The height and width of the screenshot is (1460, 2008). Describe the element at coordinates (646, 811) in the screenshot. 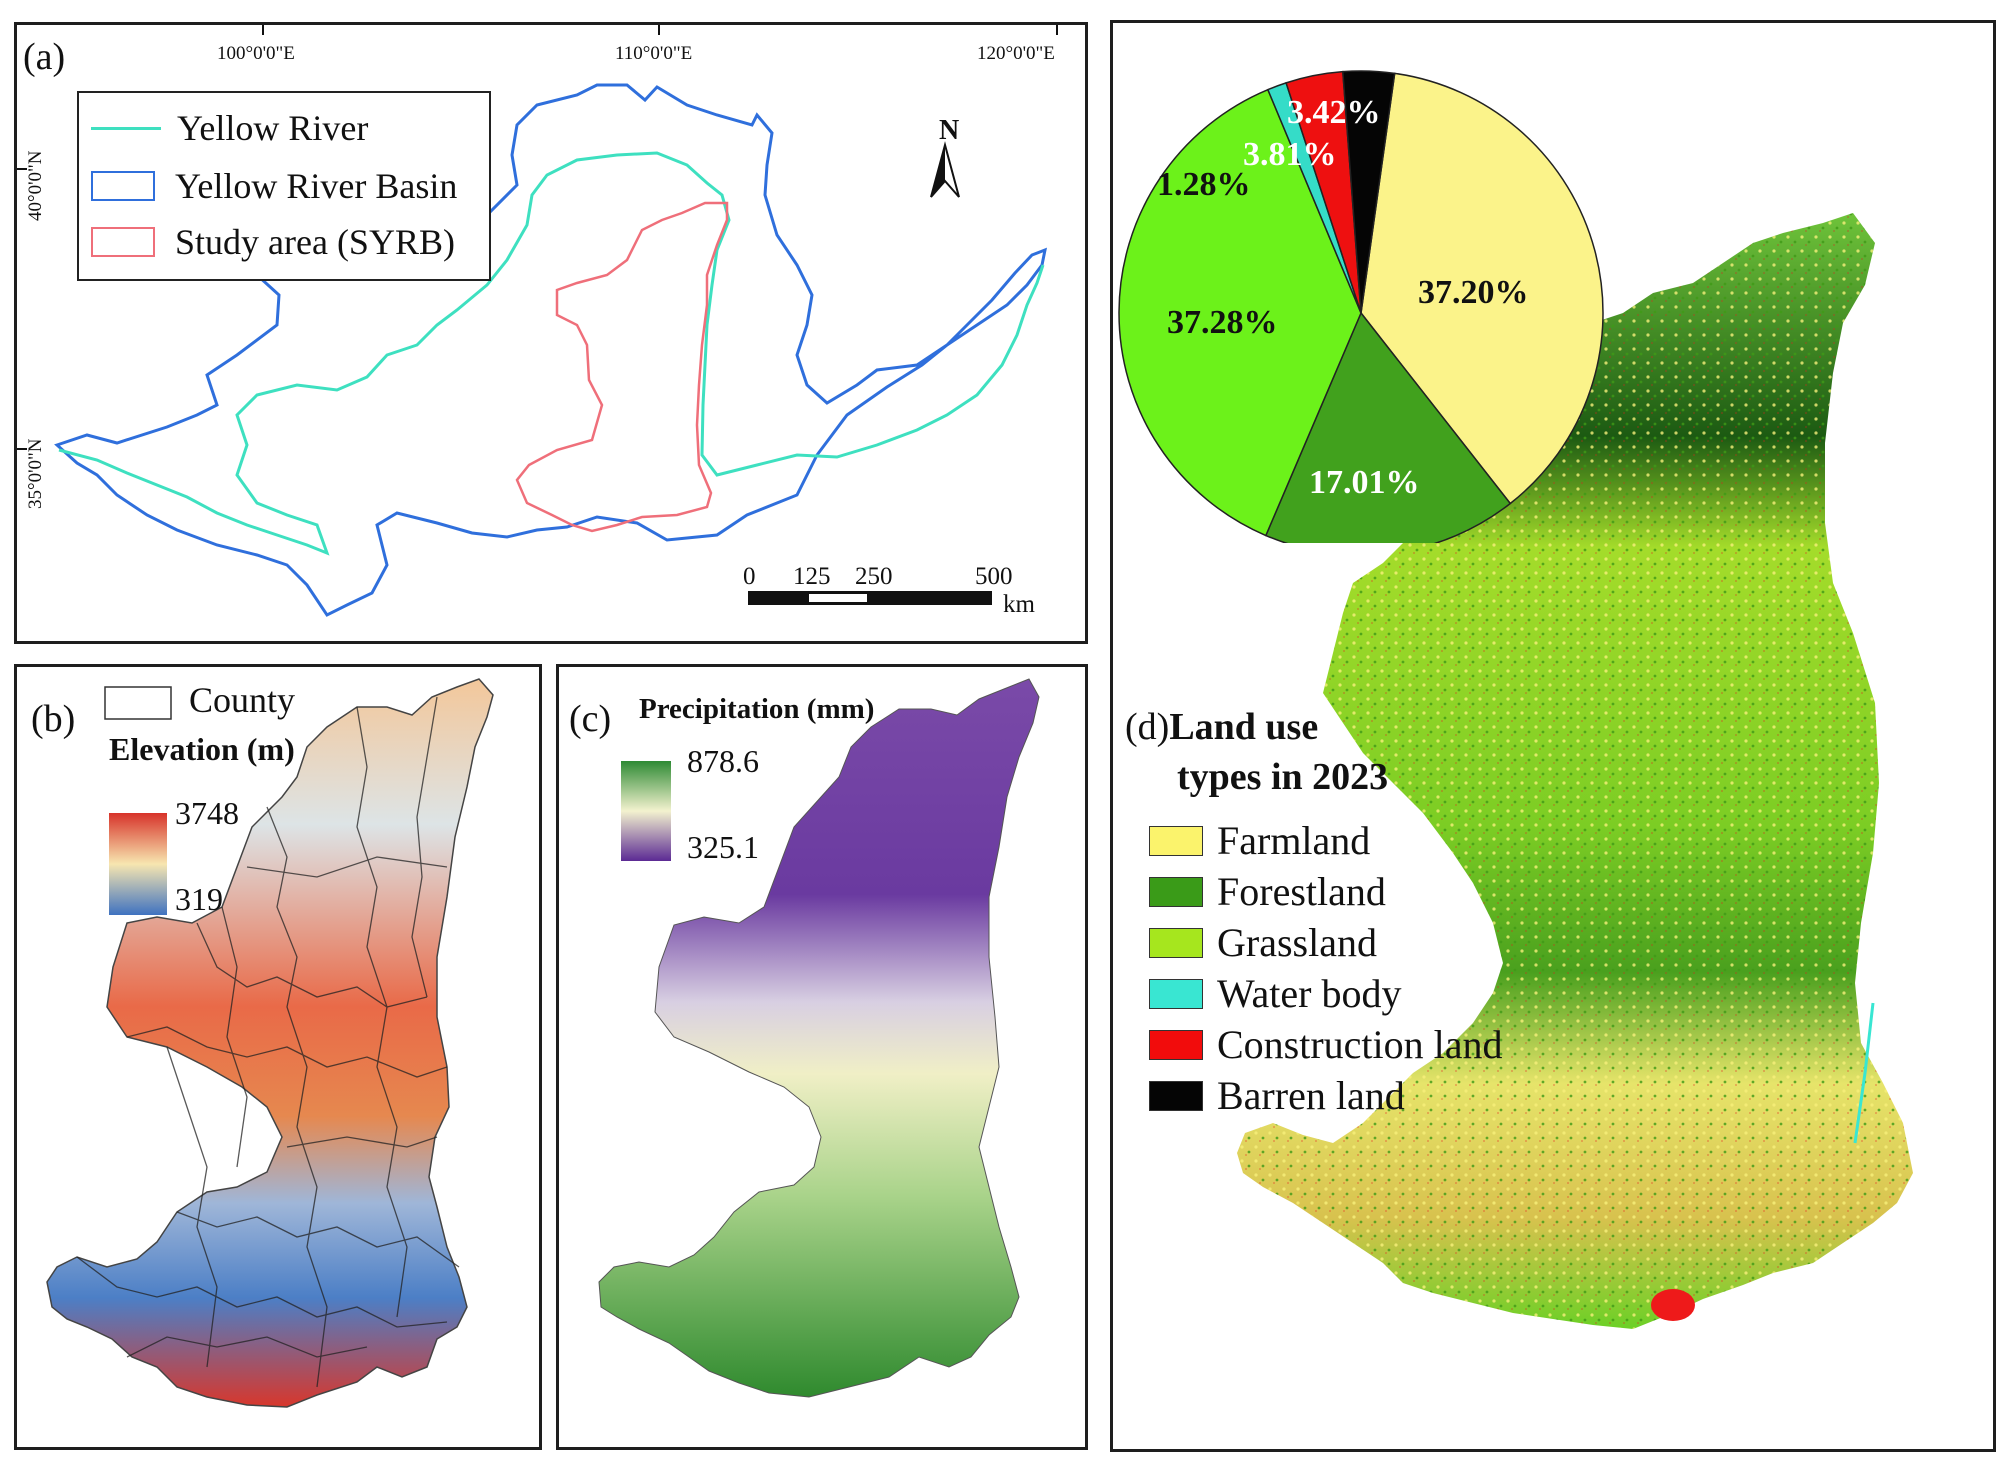

I see `precipitation-color-ramp` at that location.